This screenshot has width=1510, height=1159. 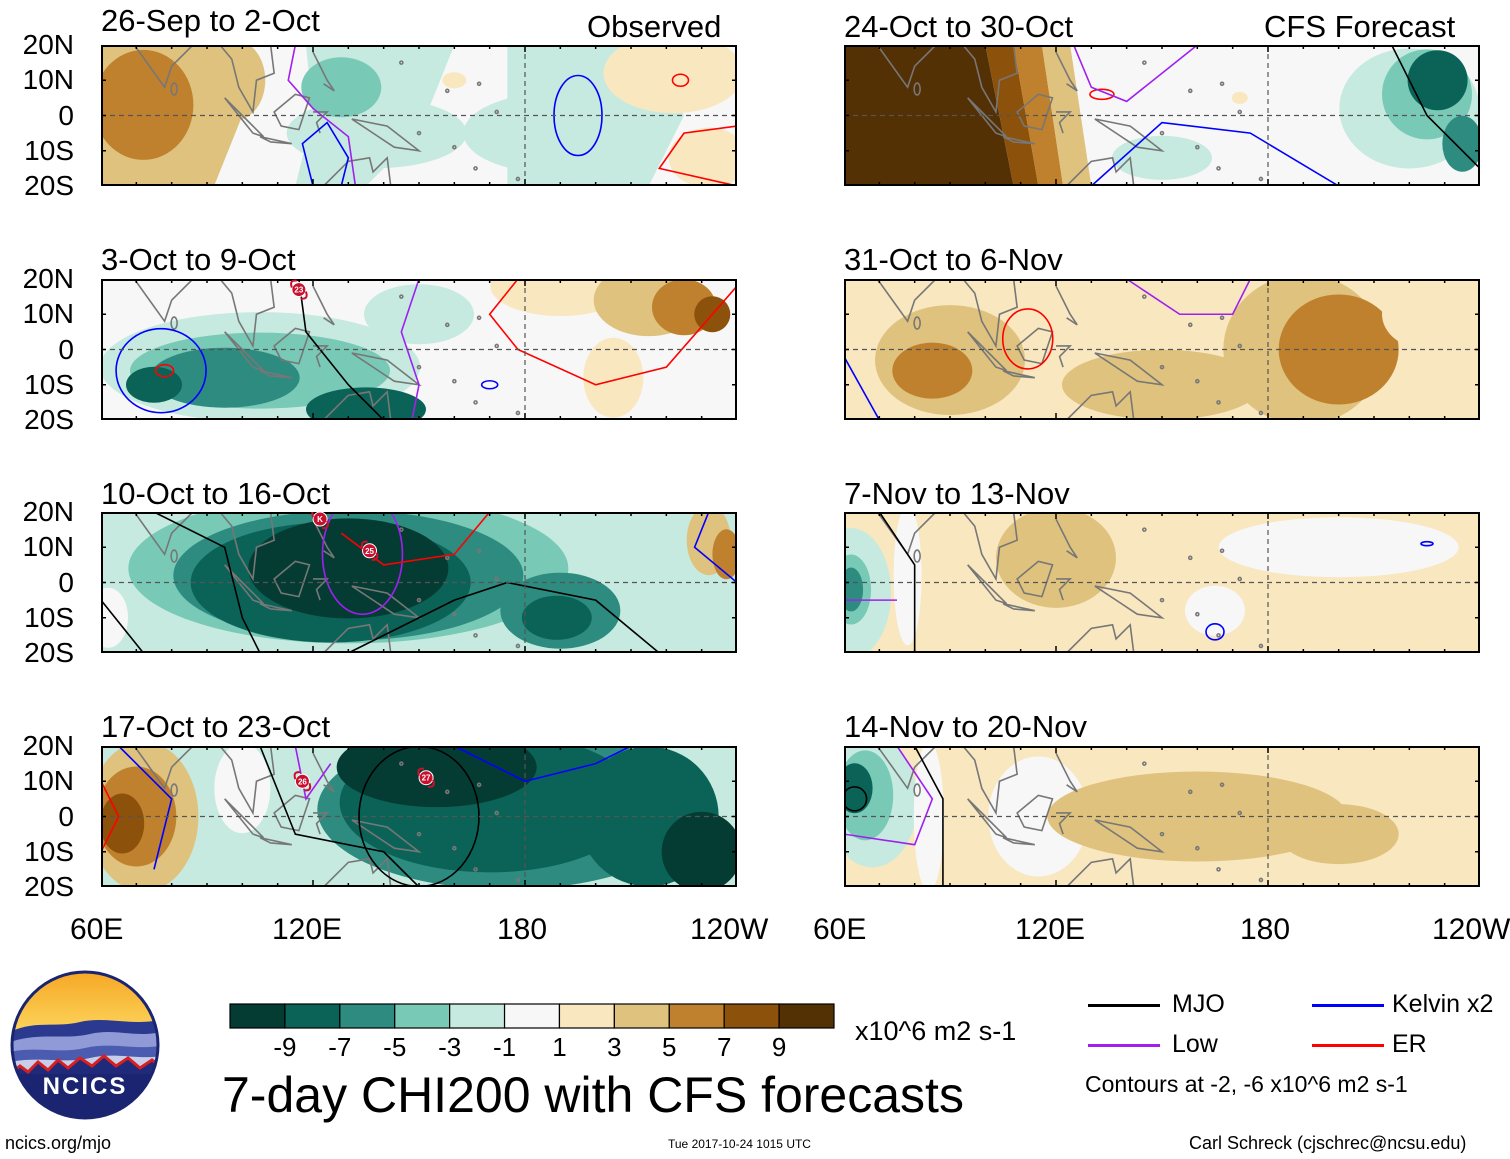 What do you see at coordinates (450, 1047) in the screenshot?
I see `colorbar-label: -3` at bounding box center [450, 1047].